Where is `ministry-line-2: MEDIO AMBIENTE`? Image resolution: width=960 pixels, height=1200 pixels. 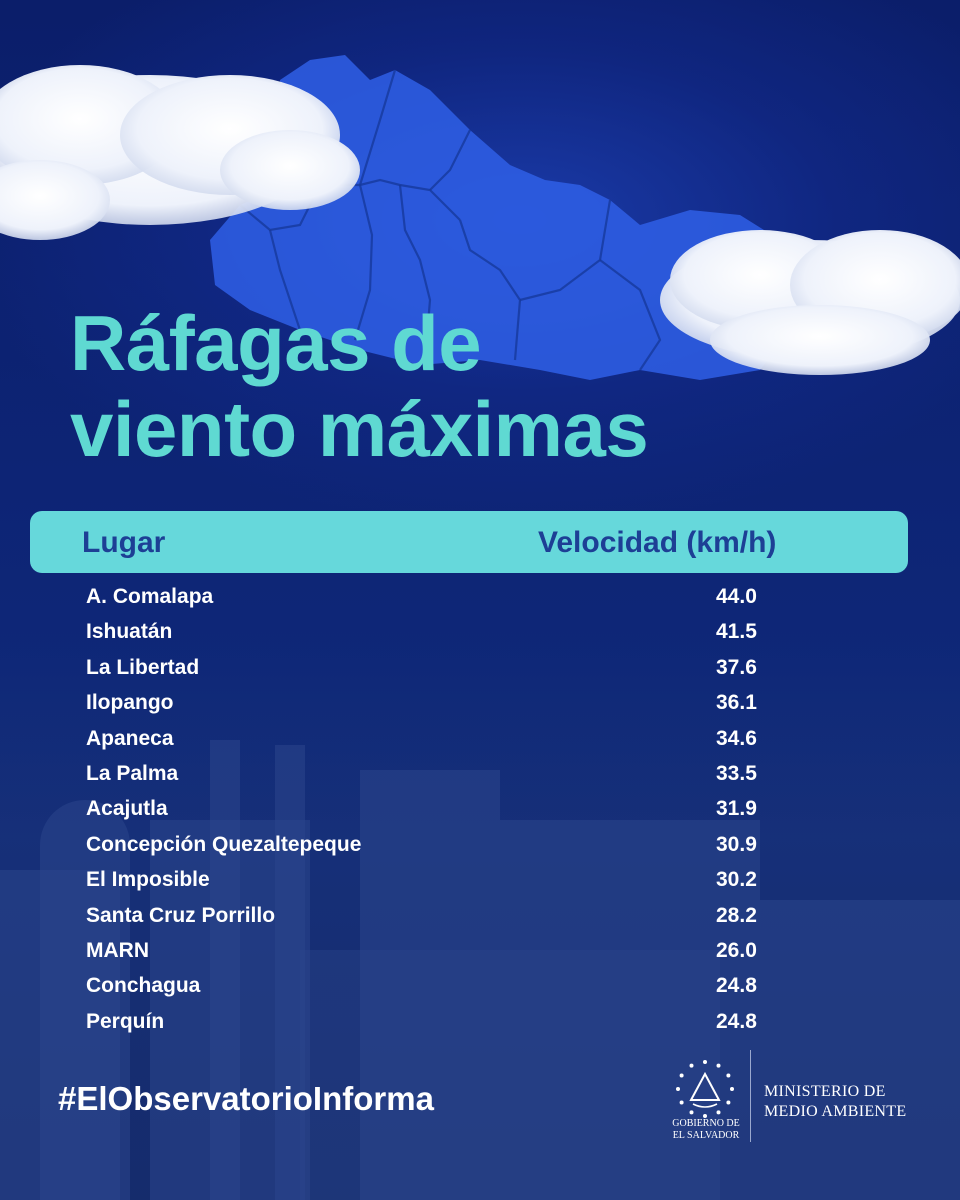 ministry-line-2: MEDIO AMBIENTE is located at coordinates (835, 1111).